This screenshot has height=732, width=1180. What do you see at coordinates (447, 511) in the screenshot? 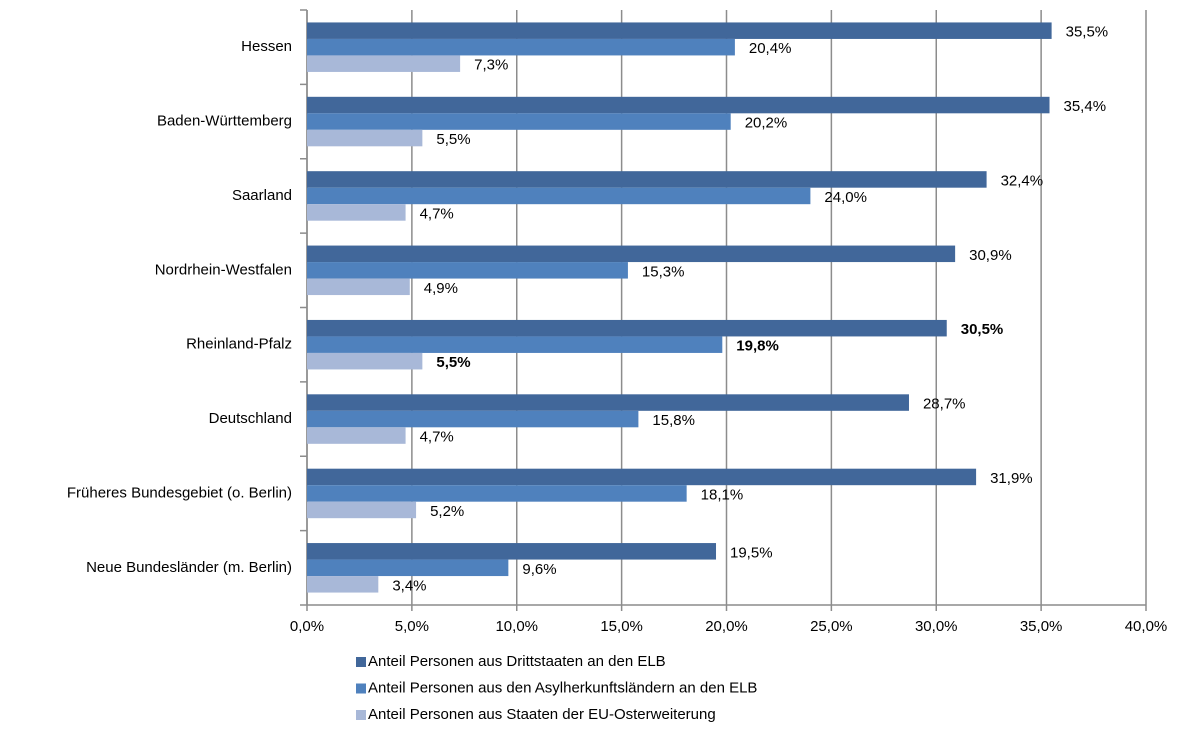
I see `data-label: 5,2%` at bounding box center [447, 511].